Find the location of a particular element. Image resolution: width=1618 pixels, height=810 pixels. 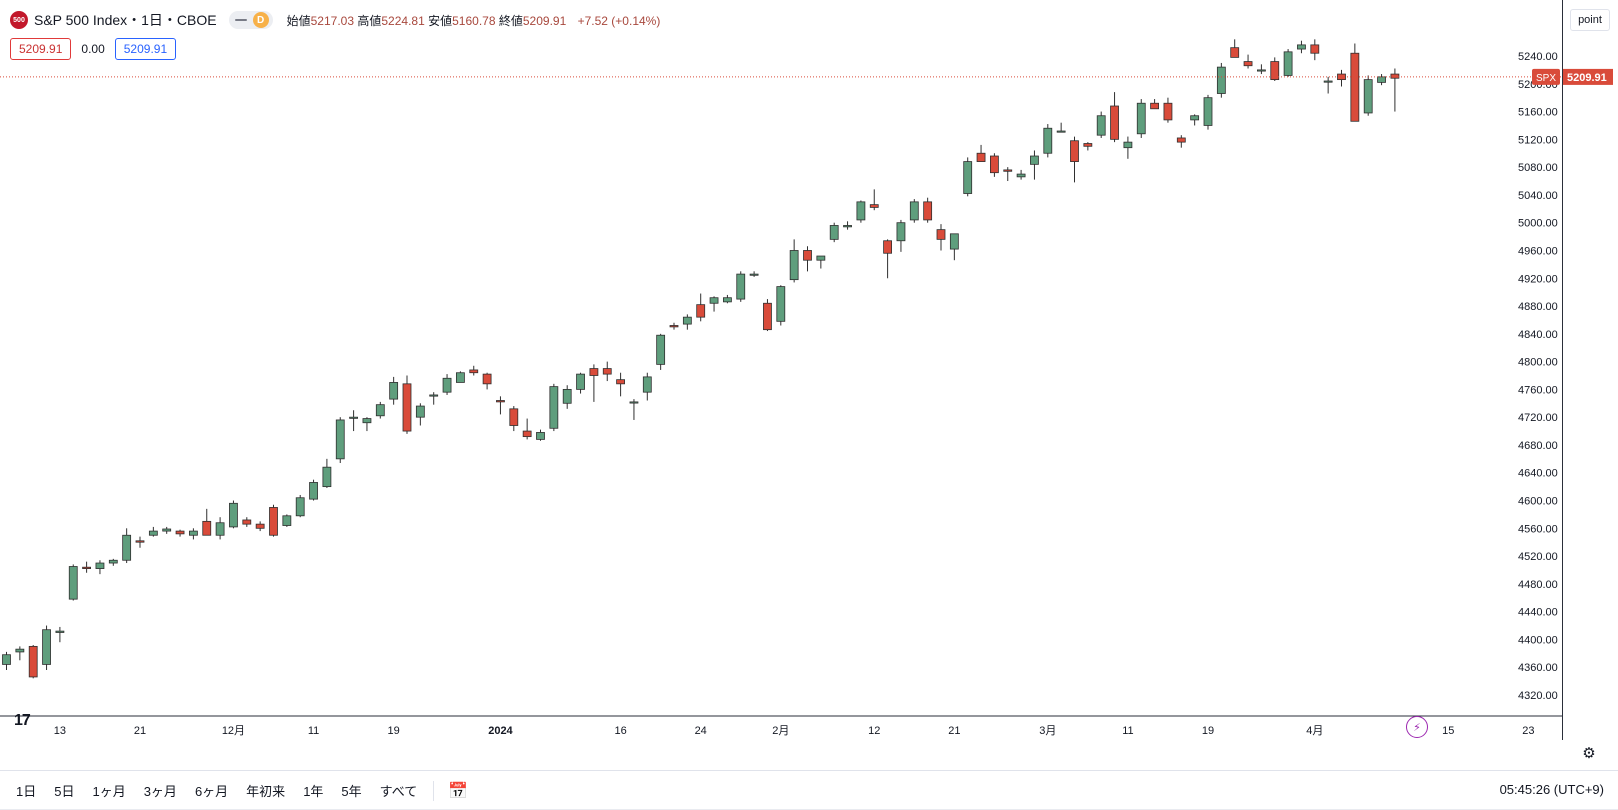

tradingview-logo: 17 is located at coordinates (22, 720).